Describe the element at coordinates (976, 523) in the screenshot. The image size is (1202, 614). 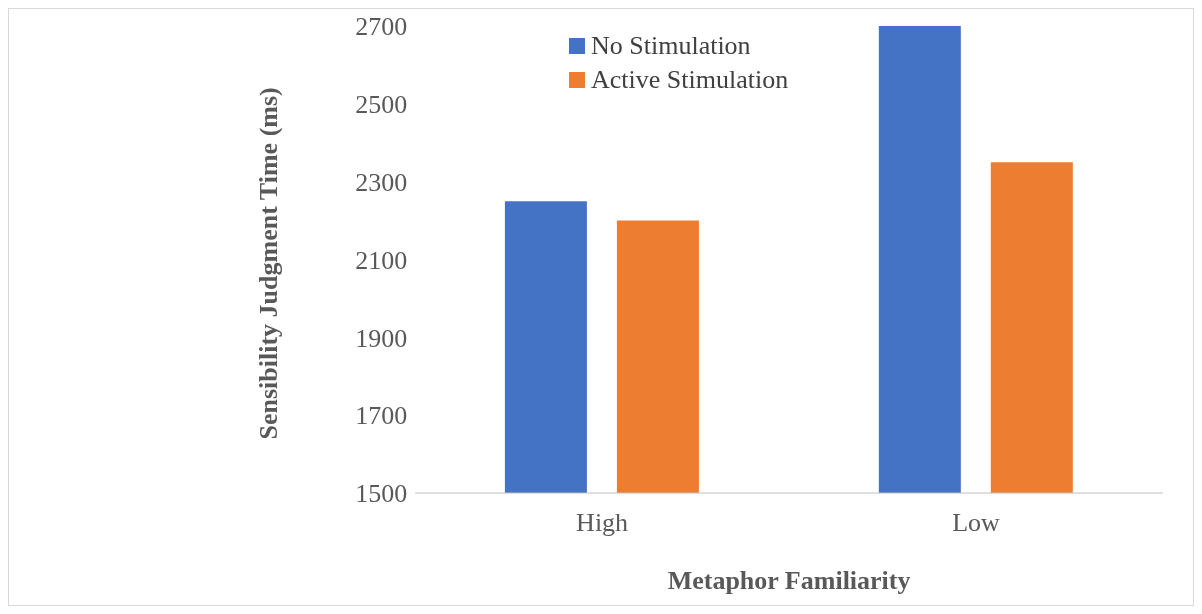
I see `x-tick-label: Low` at that location.